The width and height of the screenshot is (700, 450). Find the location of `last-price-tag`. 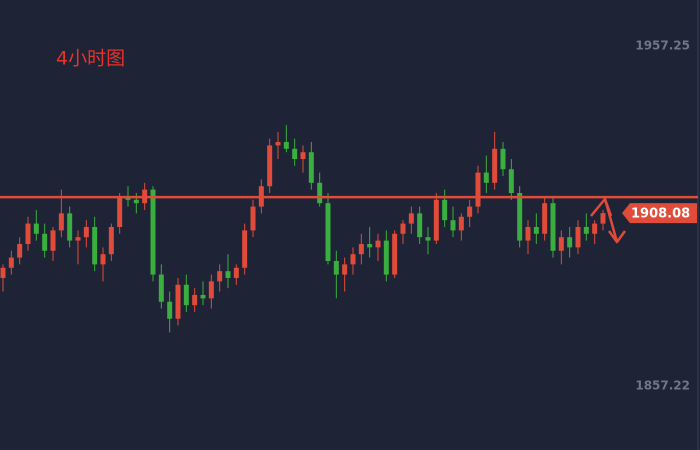

last-price-tag is located at coordinates (659, 213).